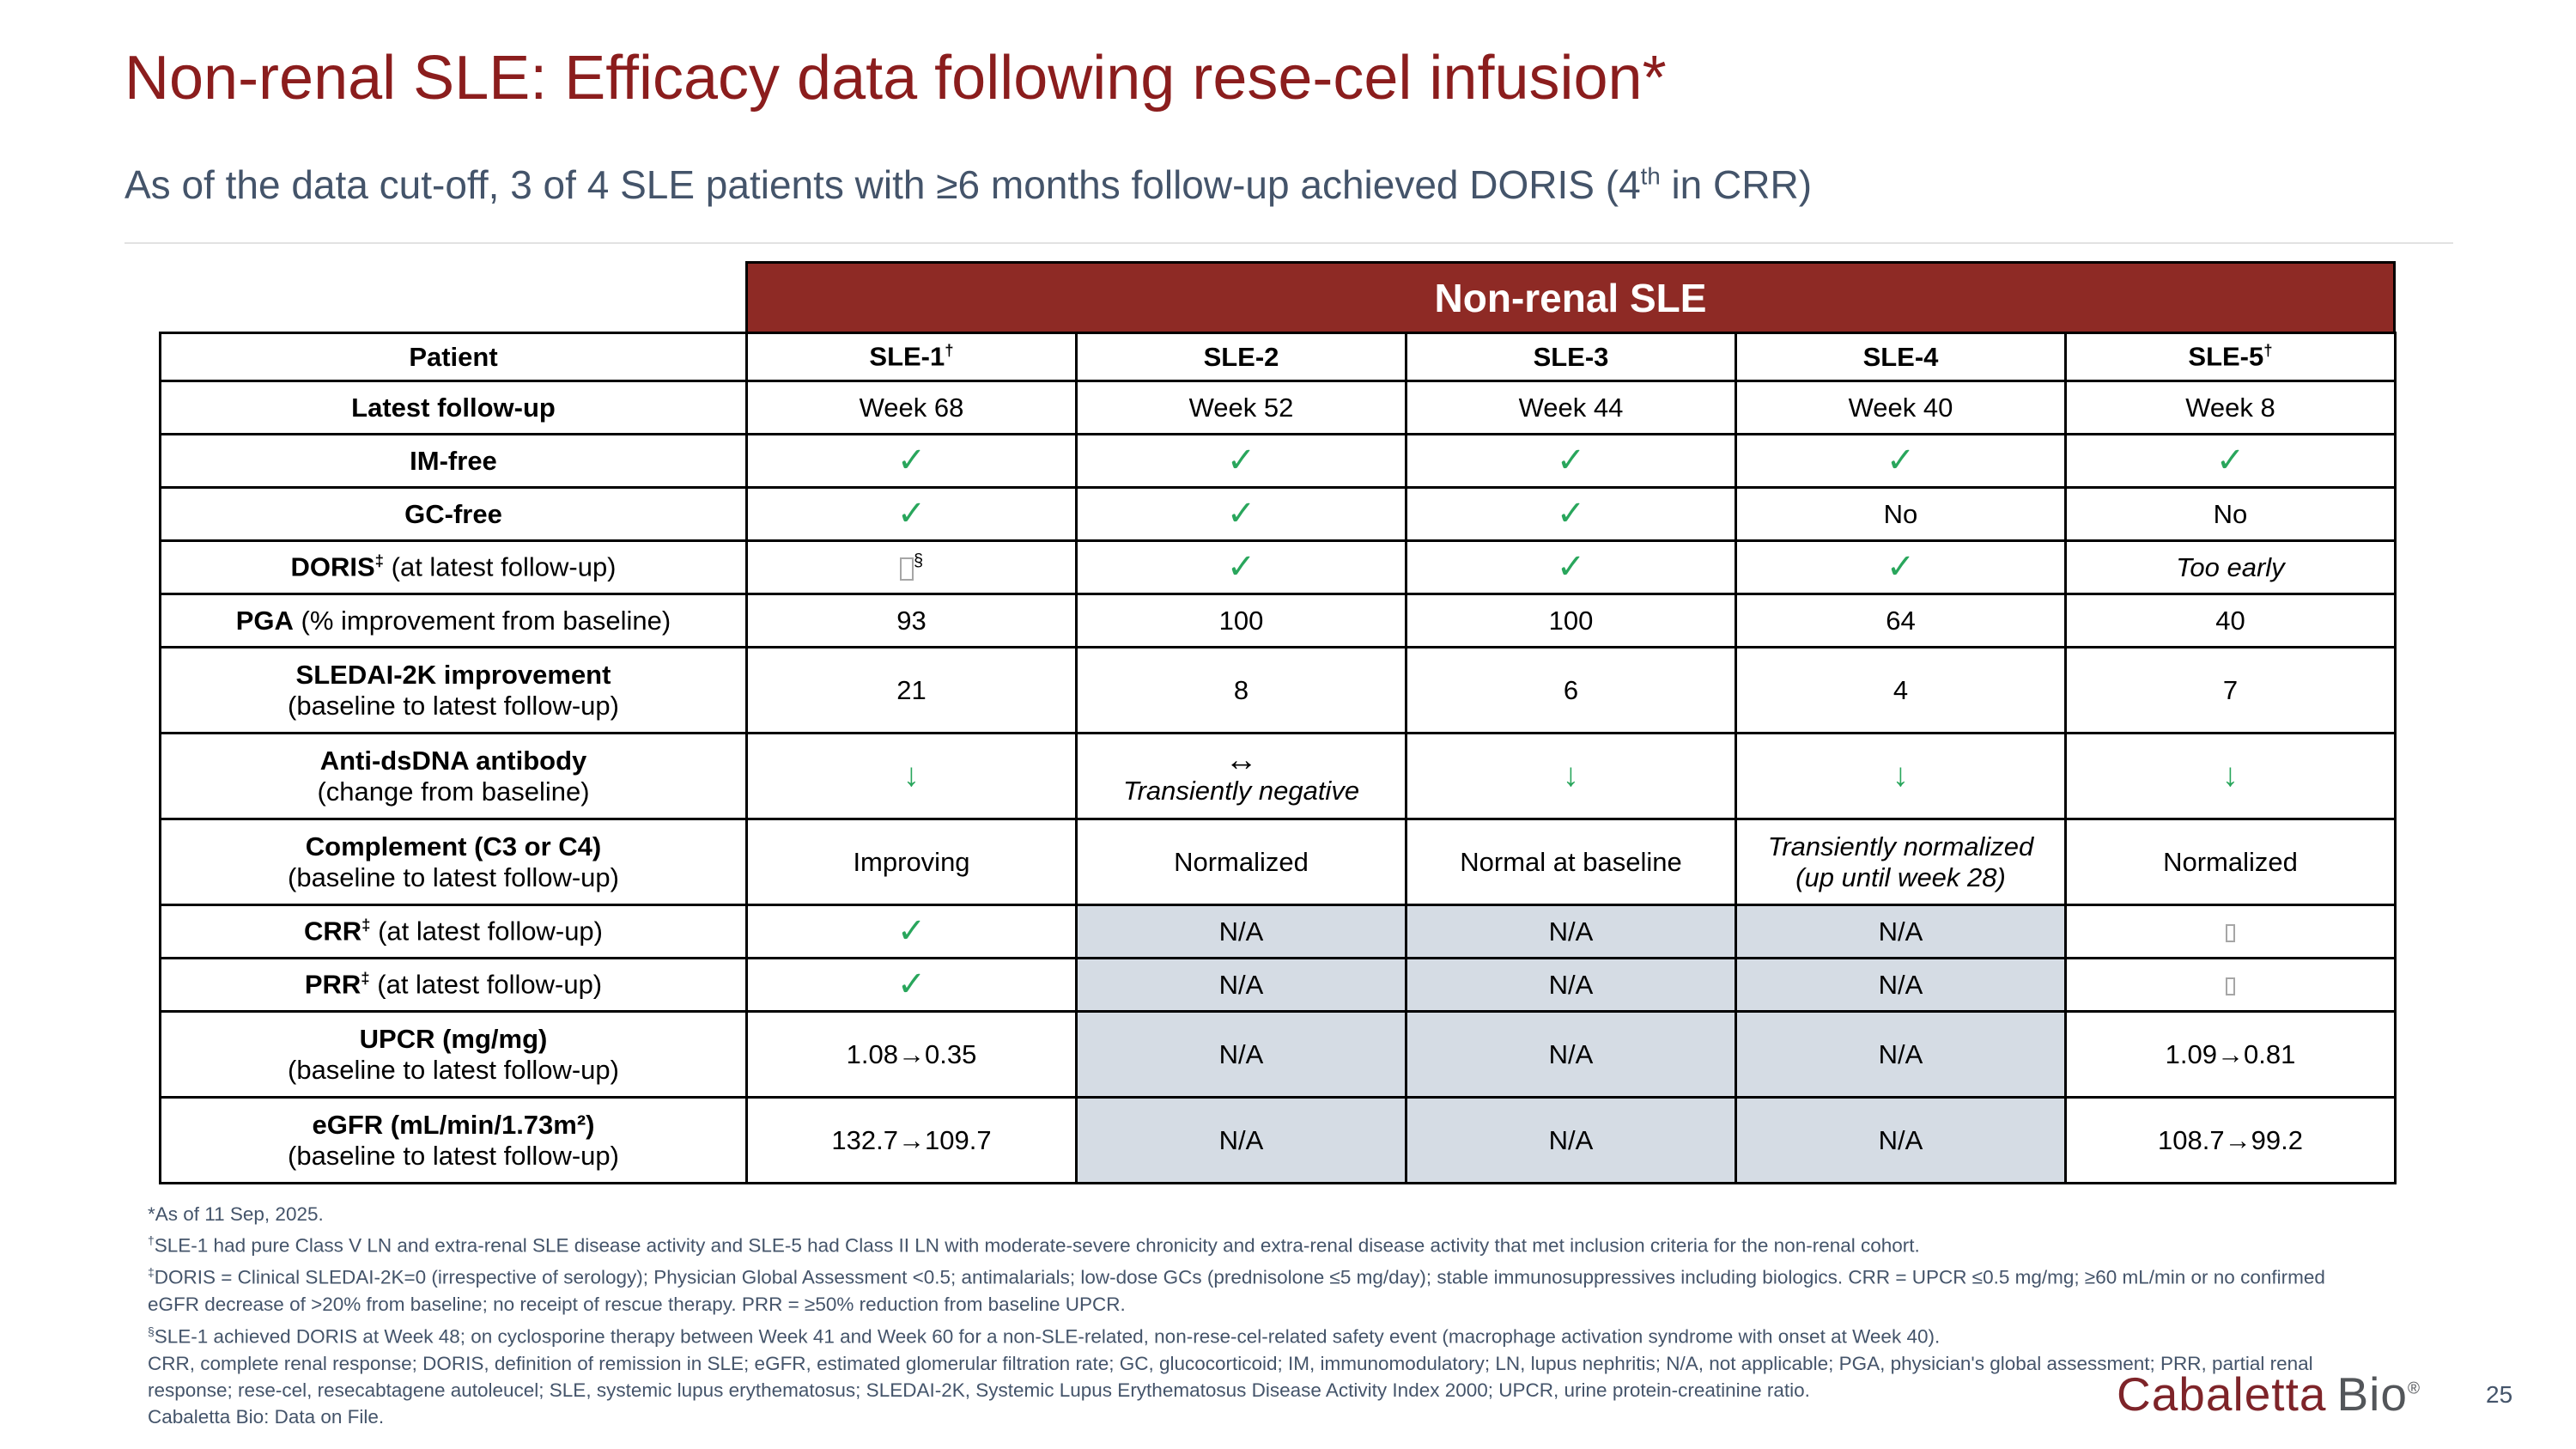  I want to click on cell-doris-sle-5: Too early, so click(2230, 567).